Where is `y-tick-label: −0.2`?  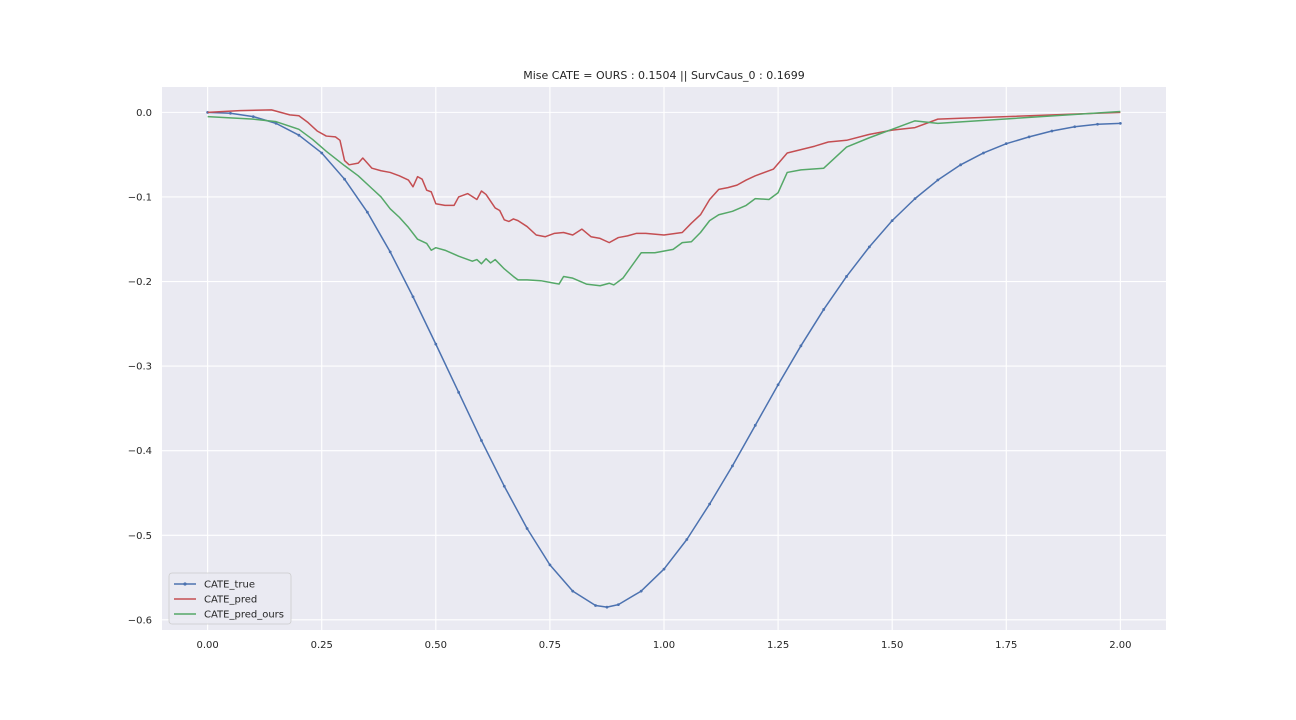
y-tick-label: −0.2 is located at coordinates (140, 282).